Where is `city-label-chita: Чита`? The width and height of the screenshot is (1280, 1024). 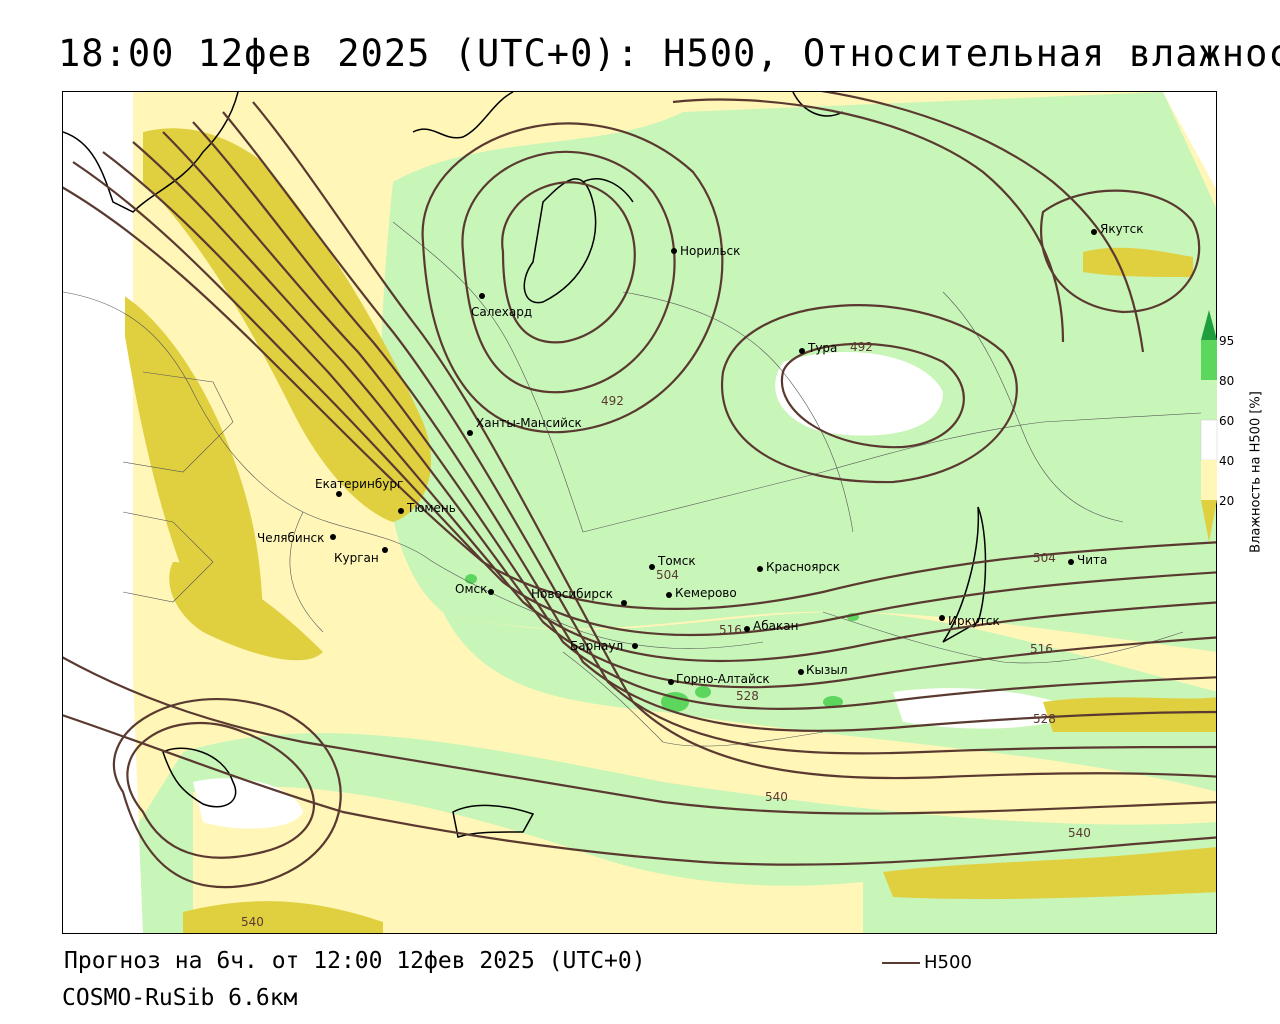 city-label-chita: Чита is located at coordinates (1092, 560).